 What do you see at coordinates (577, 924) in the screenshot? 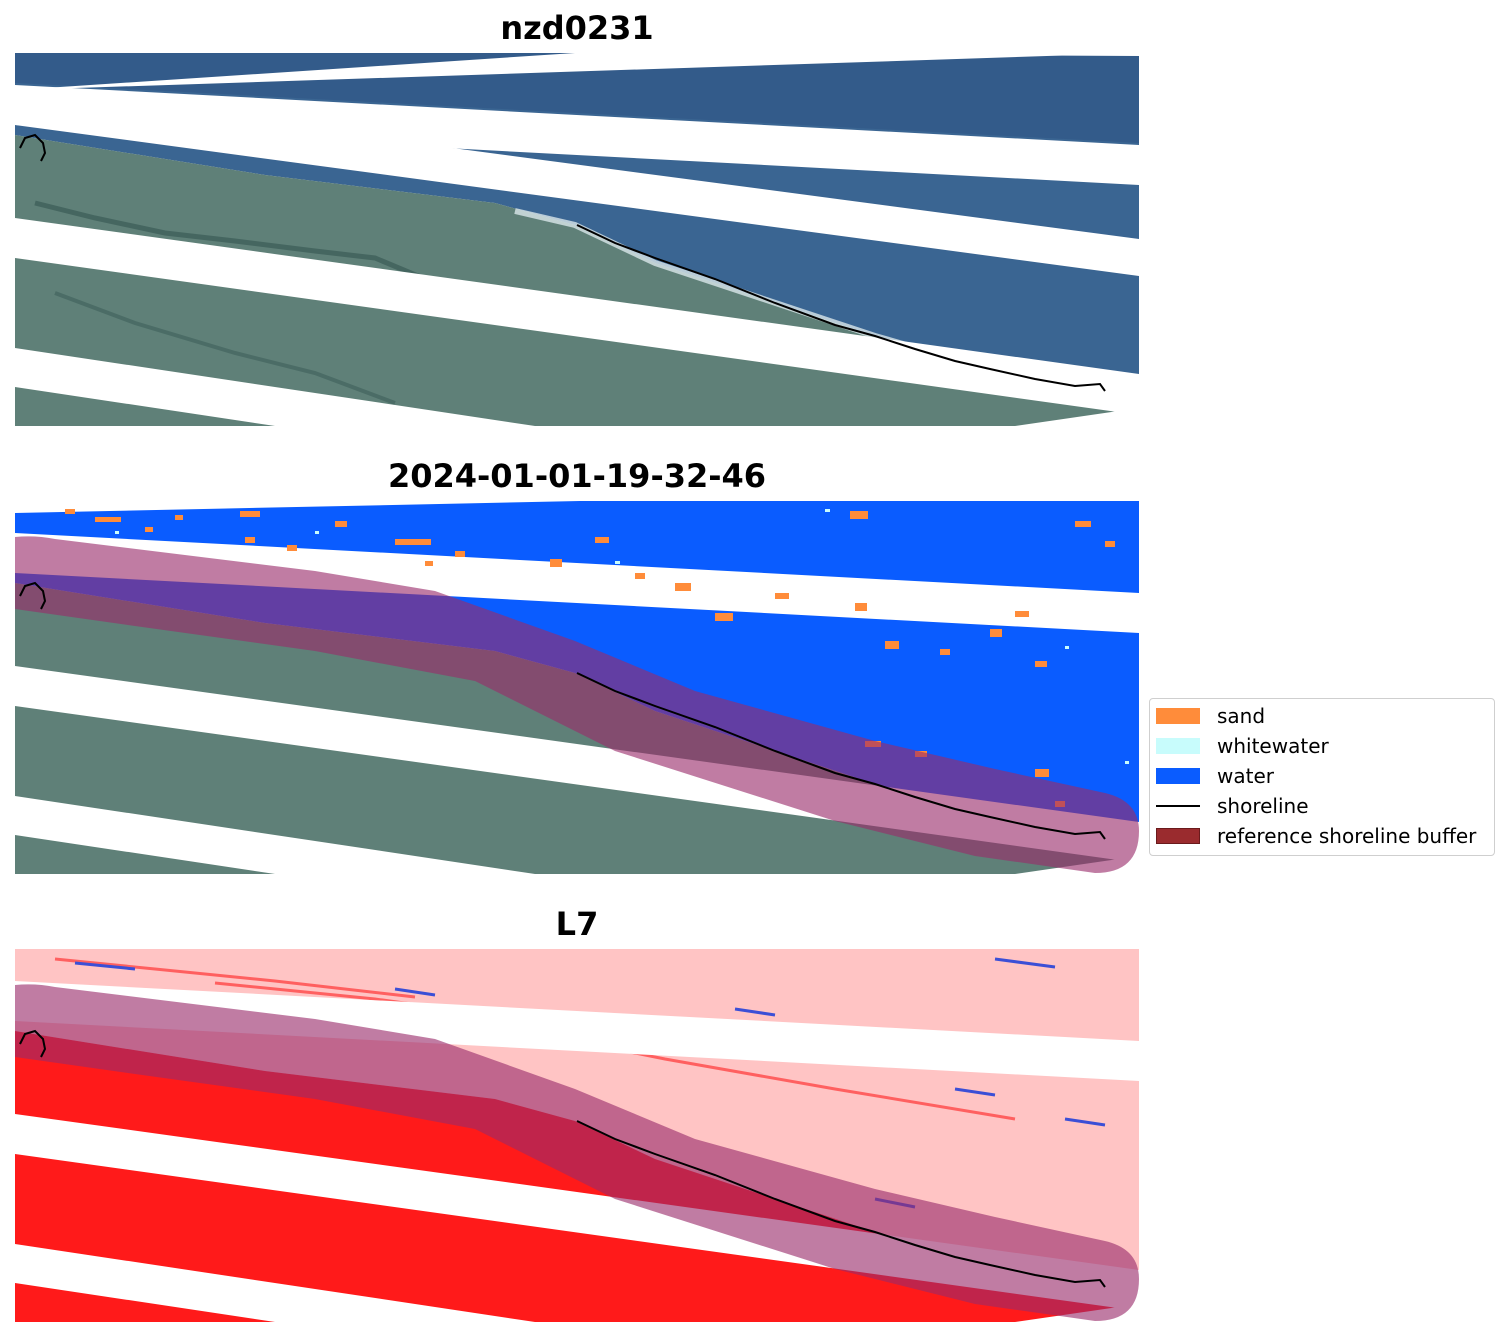
I see `panel-title-index: L7` at bounding box center [577, 924].